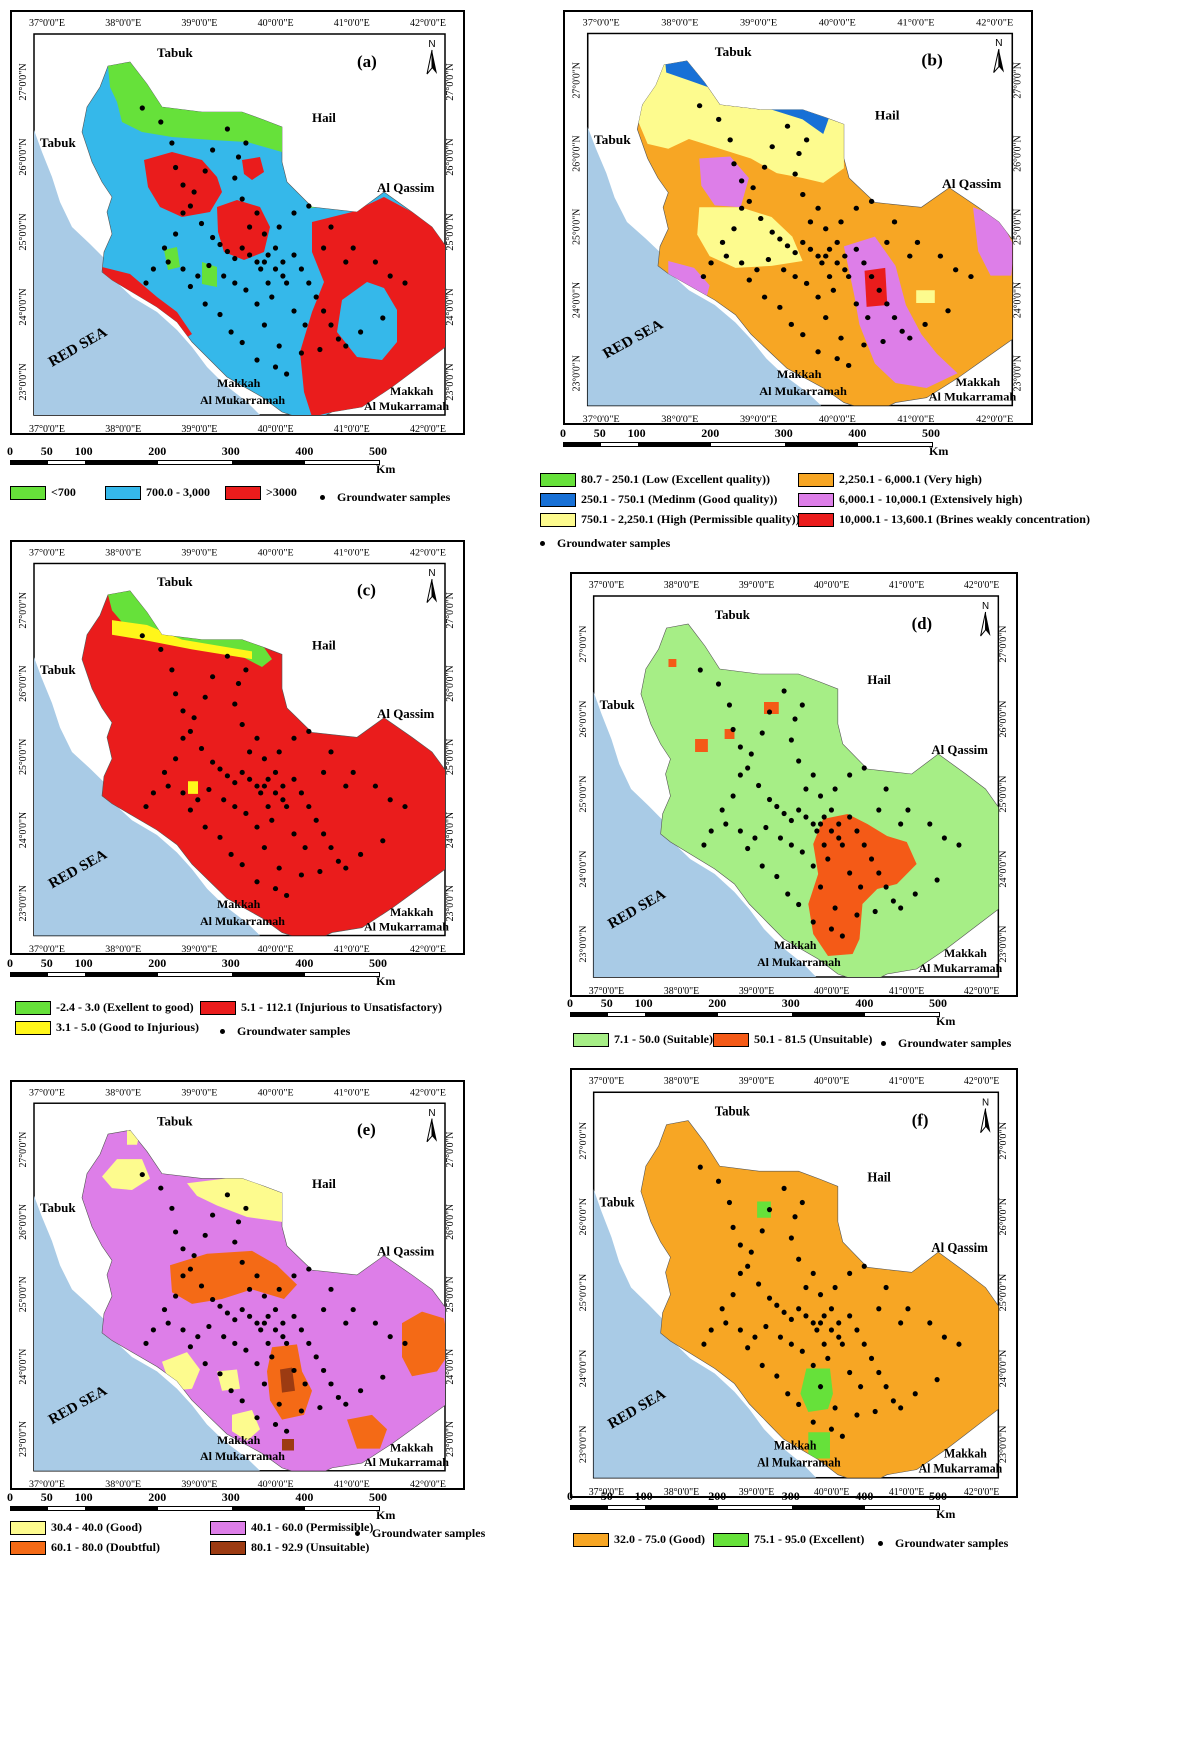 This screenshot has width=1200, height=1738. What do you see at coordinates (239, 383) in the screenshot?
I see `place-label-makkah: Makkah` at bounding box center [239, 383].